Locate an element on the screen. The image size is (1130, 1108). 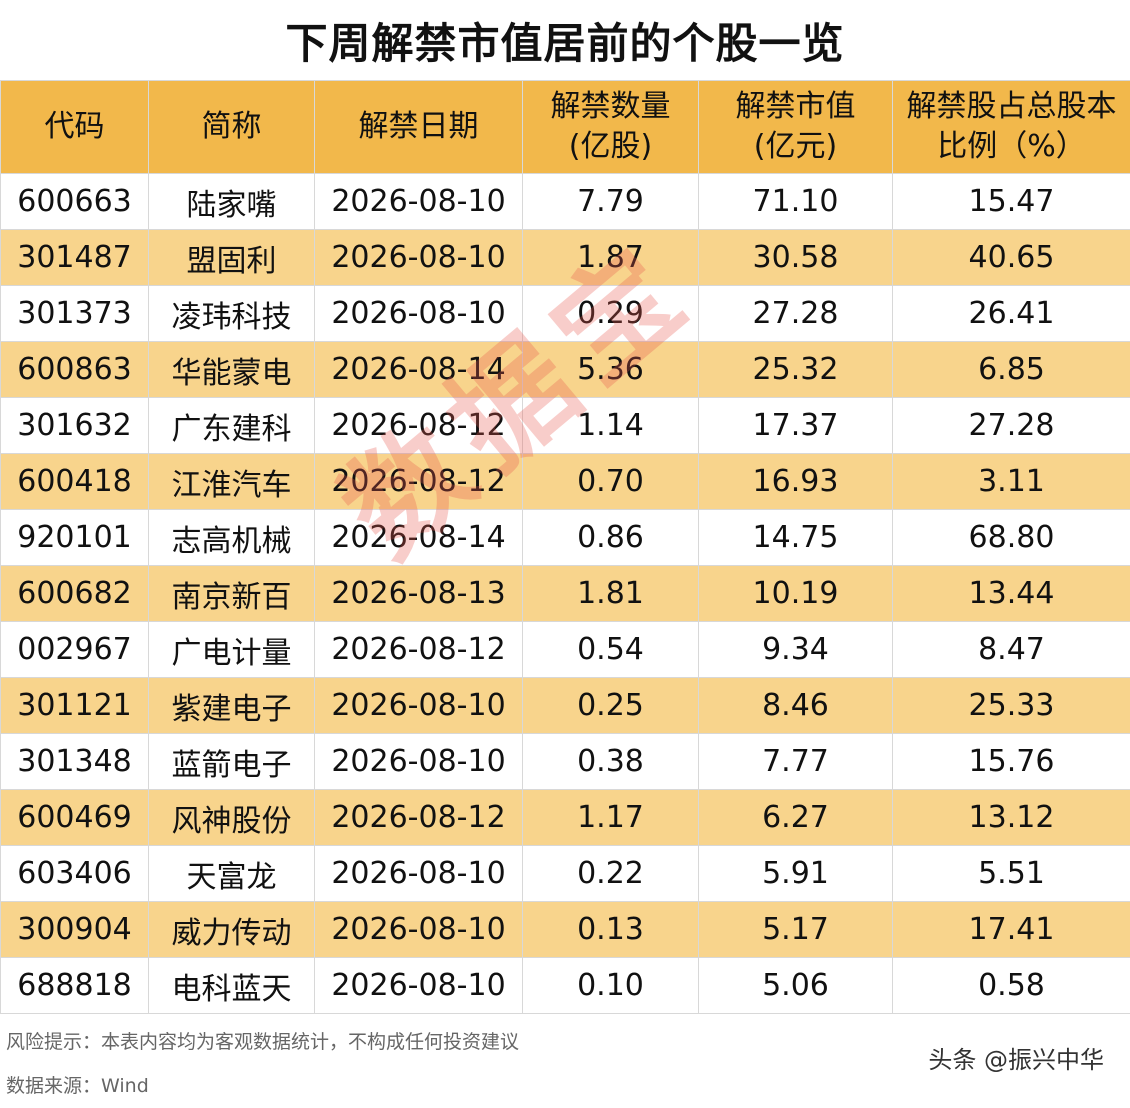
cell-code: 920101 is located at coordinates (75, 538).